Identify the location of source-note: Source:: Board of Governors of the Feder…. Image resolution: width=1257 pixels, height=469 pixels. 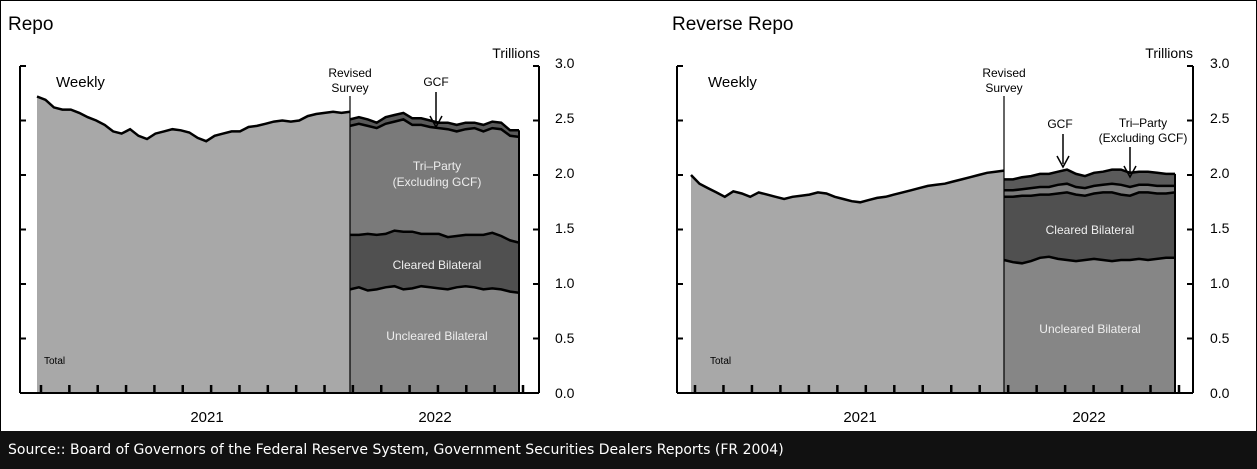
(628, 450).